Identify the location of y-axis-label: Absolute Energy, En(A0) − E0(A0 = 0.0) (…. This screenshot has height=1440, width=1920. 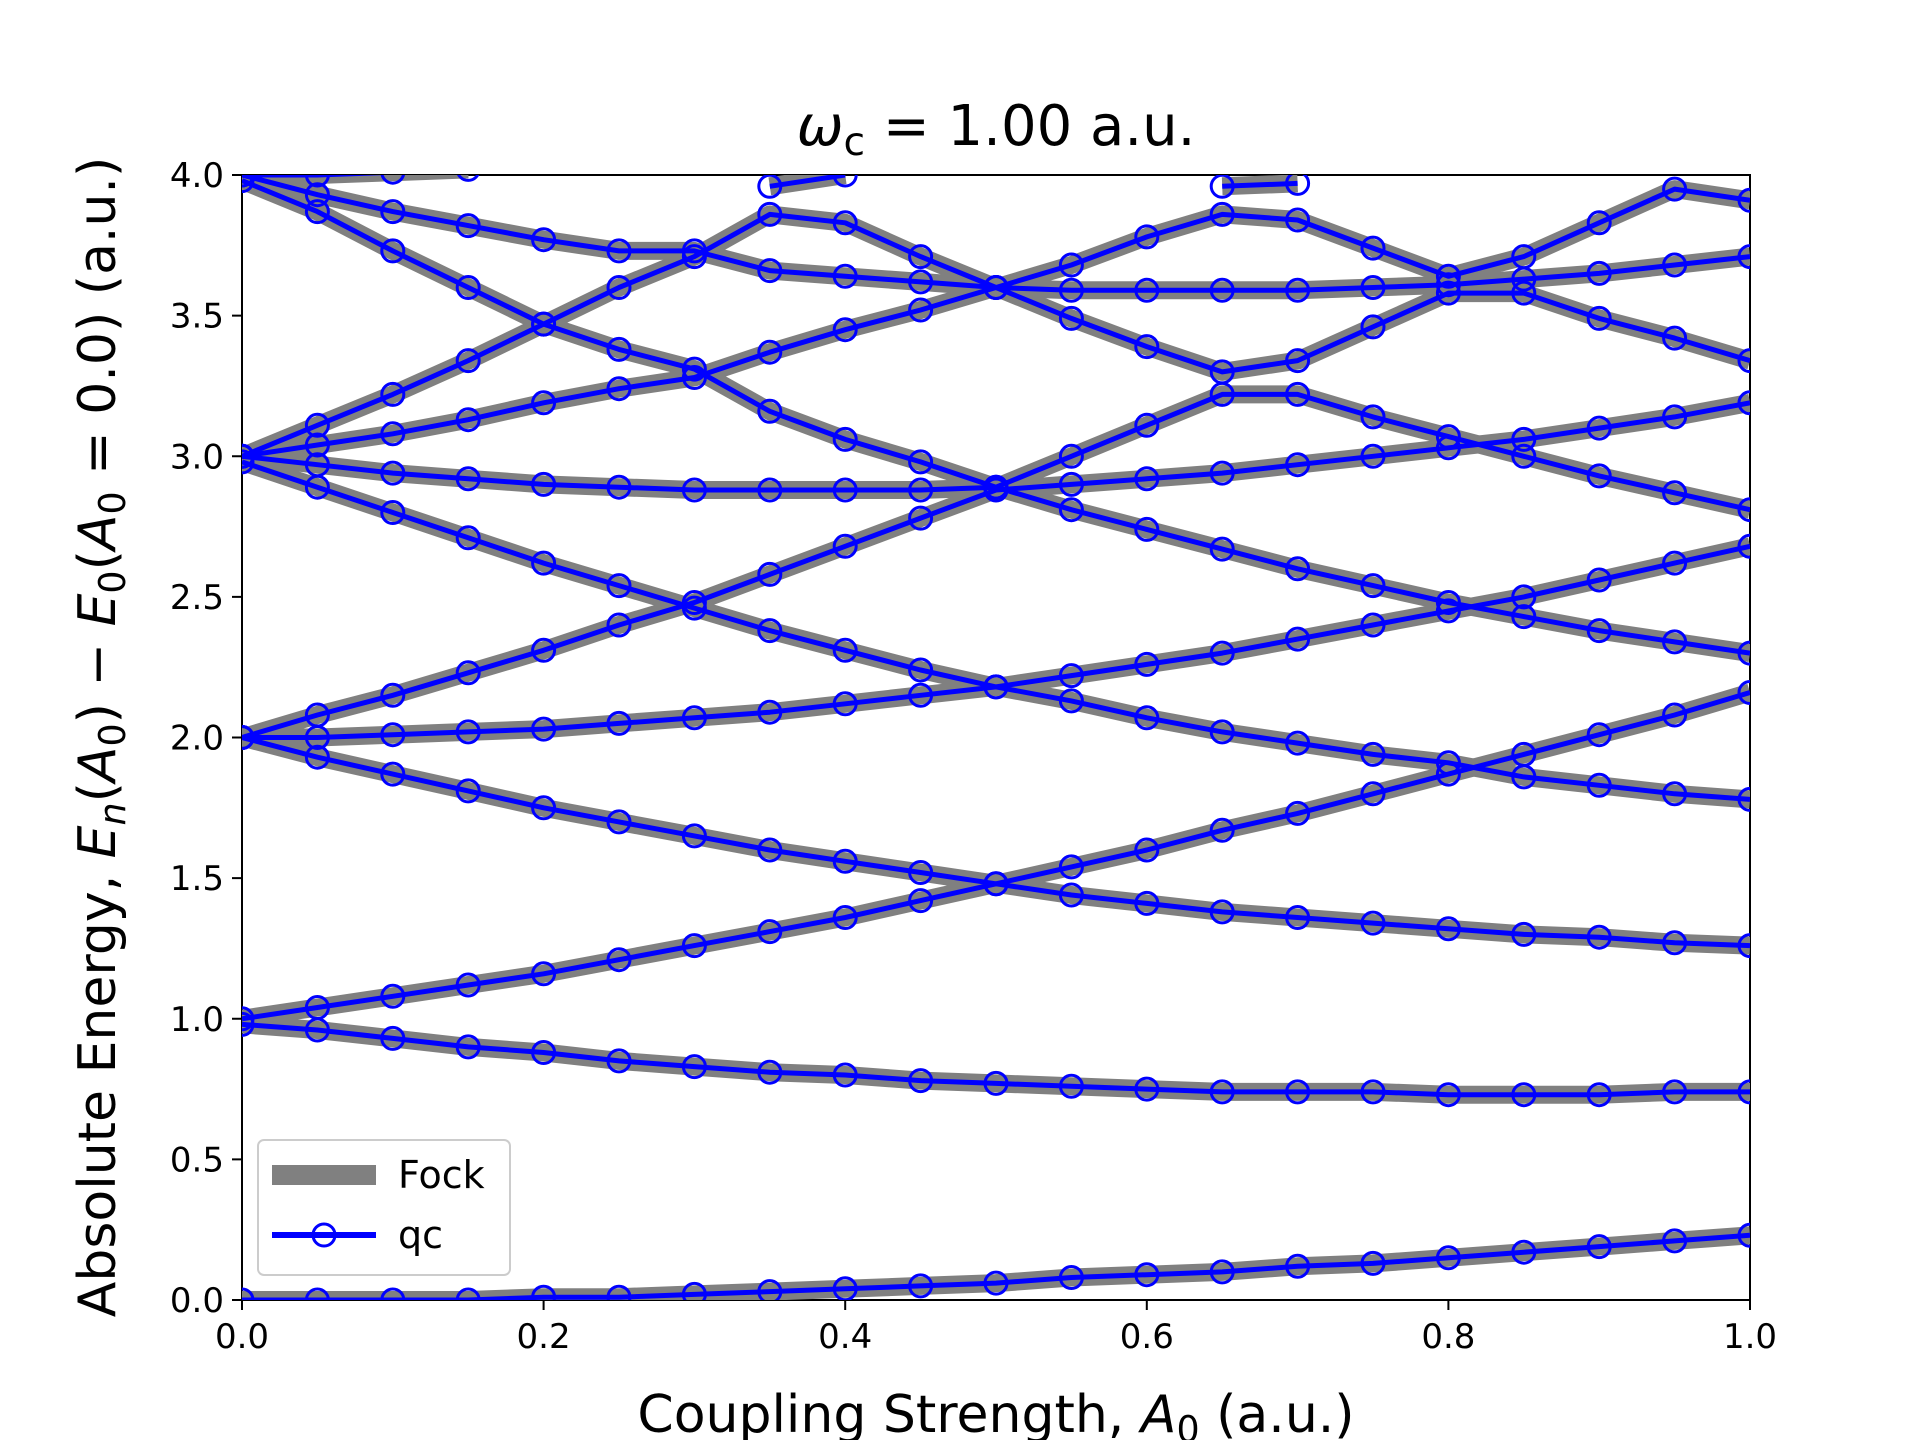
(101, 737).